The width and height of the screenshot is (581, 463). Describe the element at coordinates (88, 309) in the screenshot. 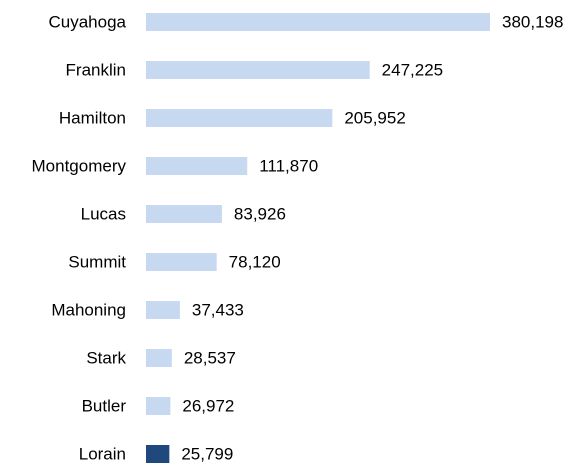

I see `category-label: Mahoning` at that location.